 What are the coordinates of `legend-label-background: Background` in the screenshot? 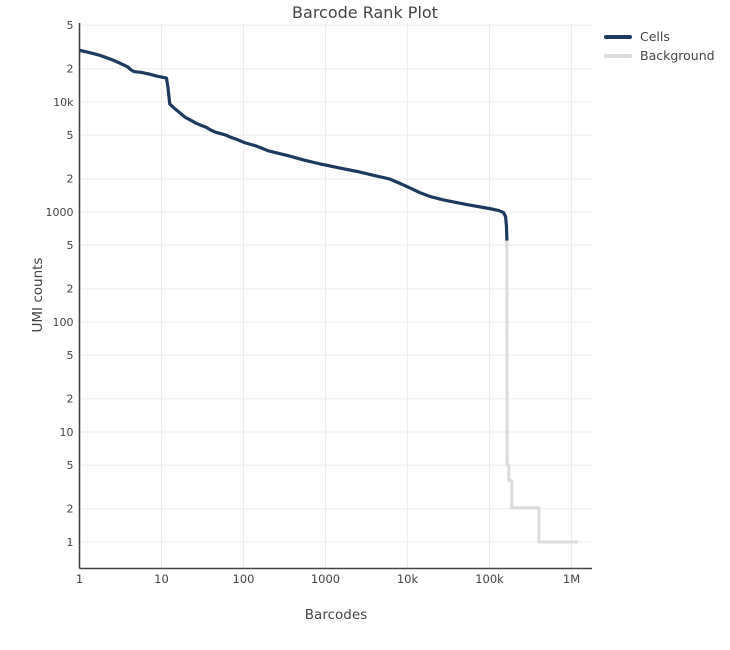 It's located at (677, 55).